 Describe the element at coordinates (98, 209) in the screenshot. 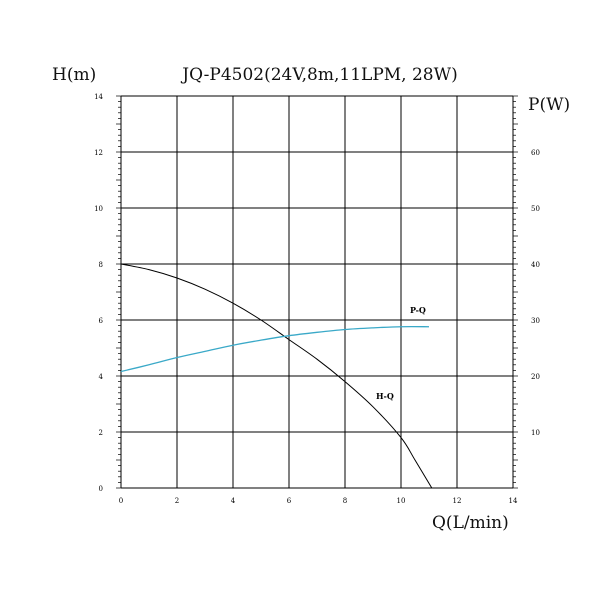

I see `y-left-tick-label: 10` at that location.